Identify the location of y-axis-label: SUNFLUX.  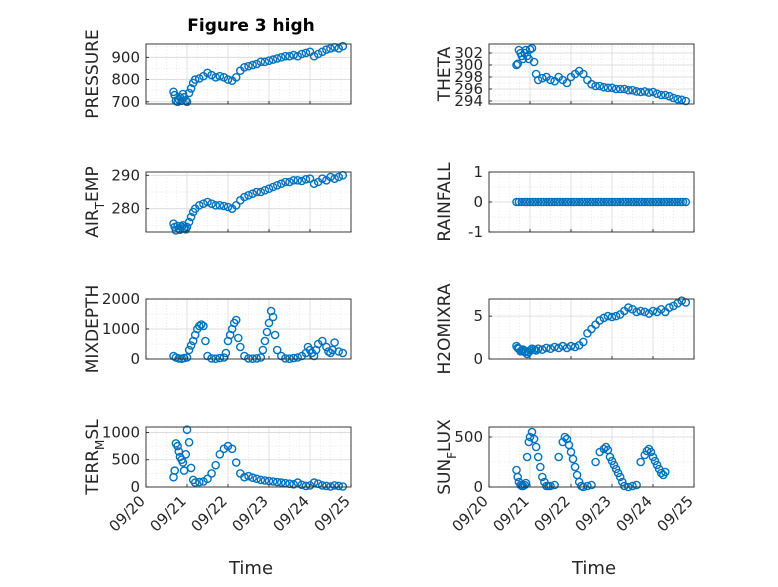
(447, 457).